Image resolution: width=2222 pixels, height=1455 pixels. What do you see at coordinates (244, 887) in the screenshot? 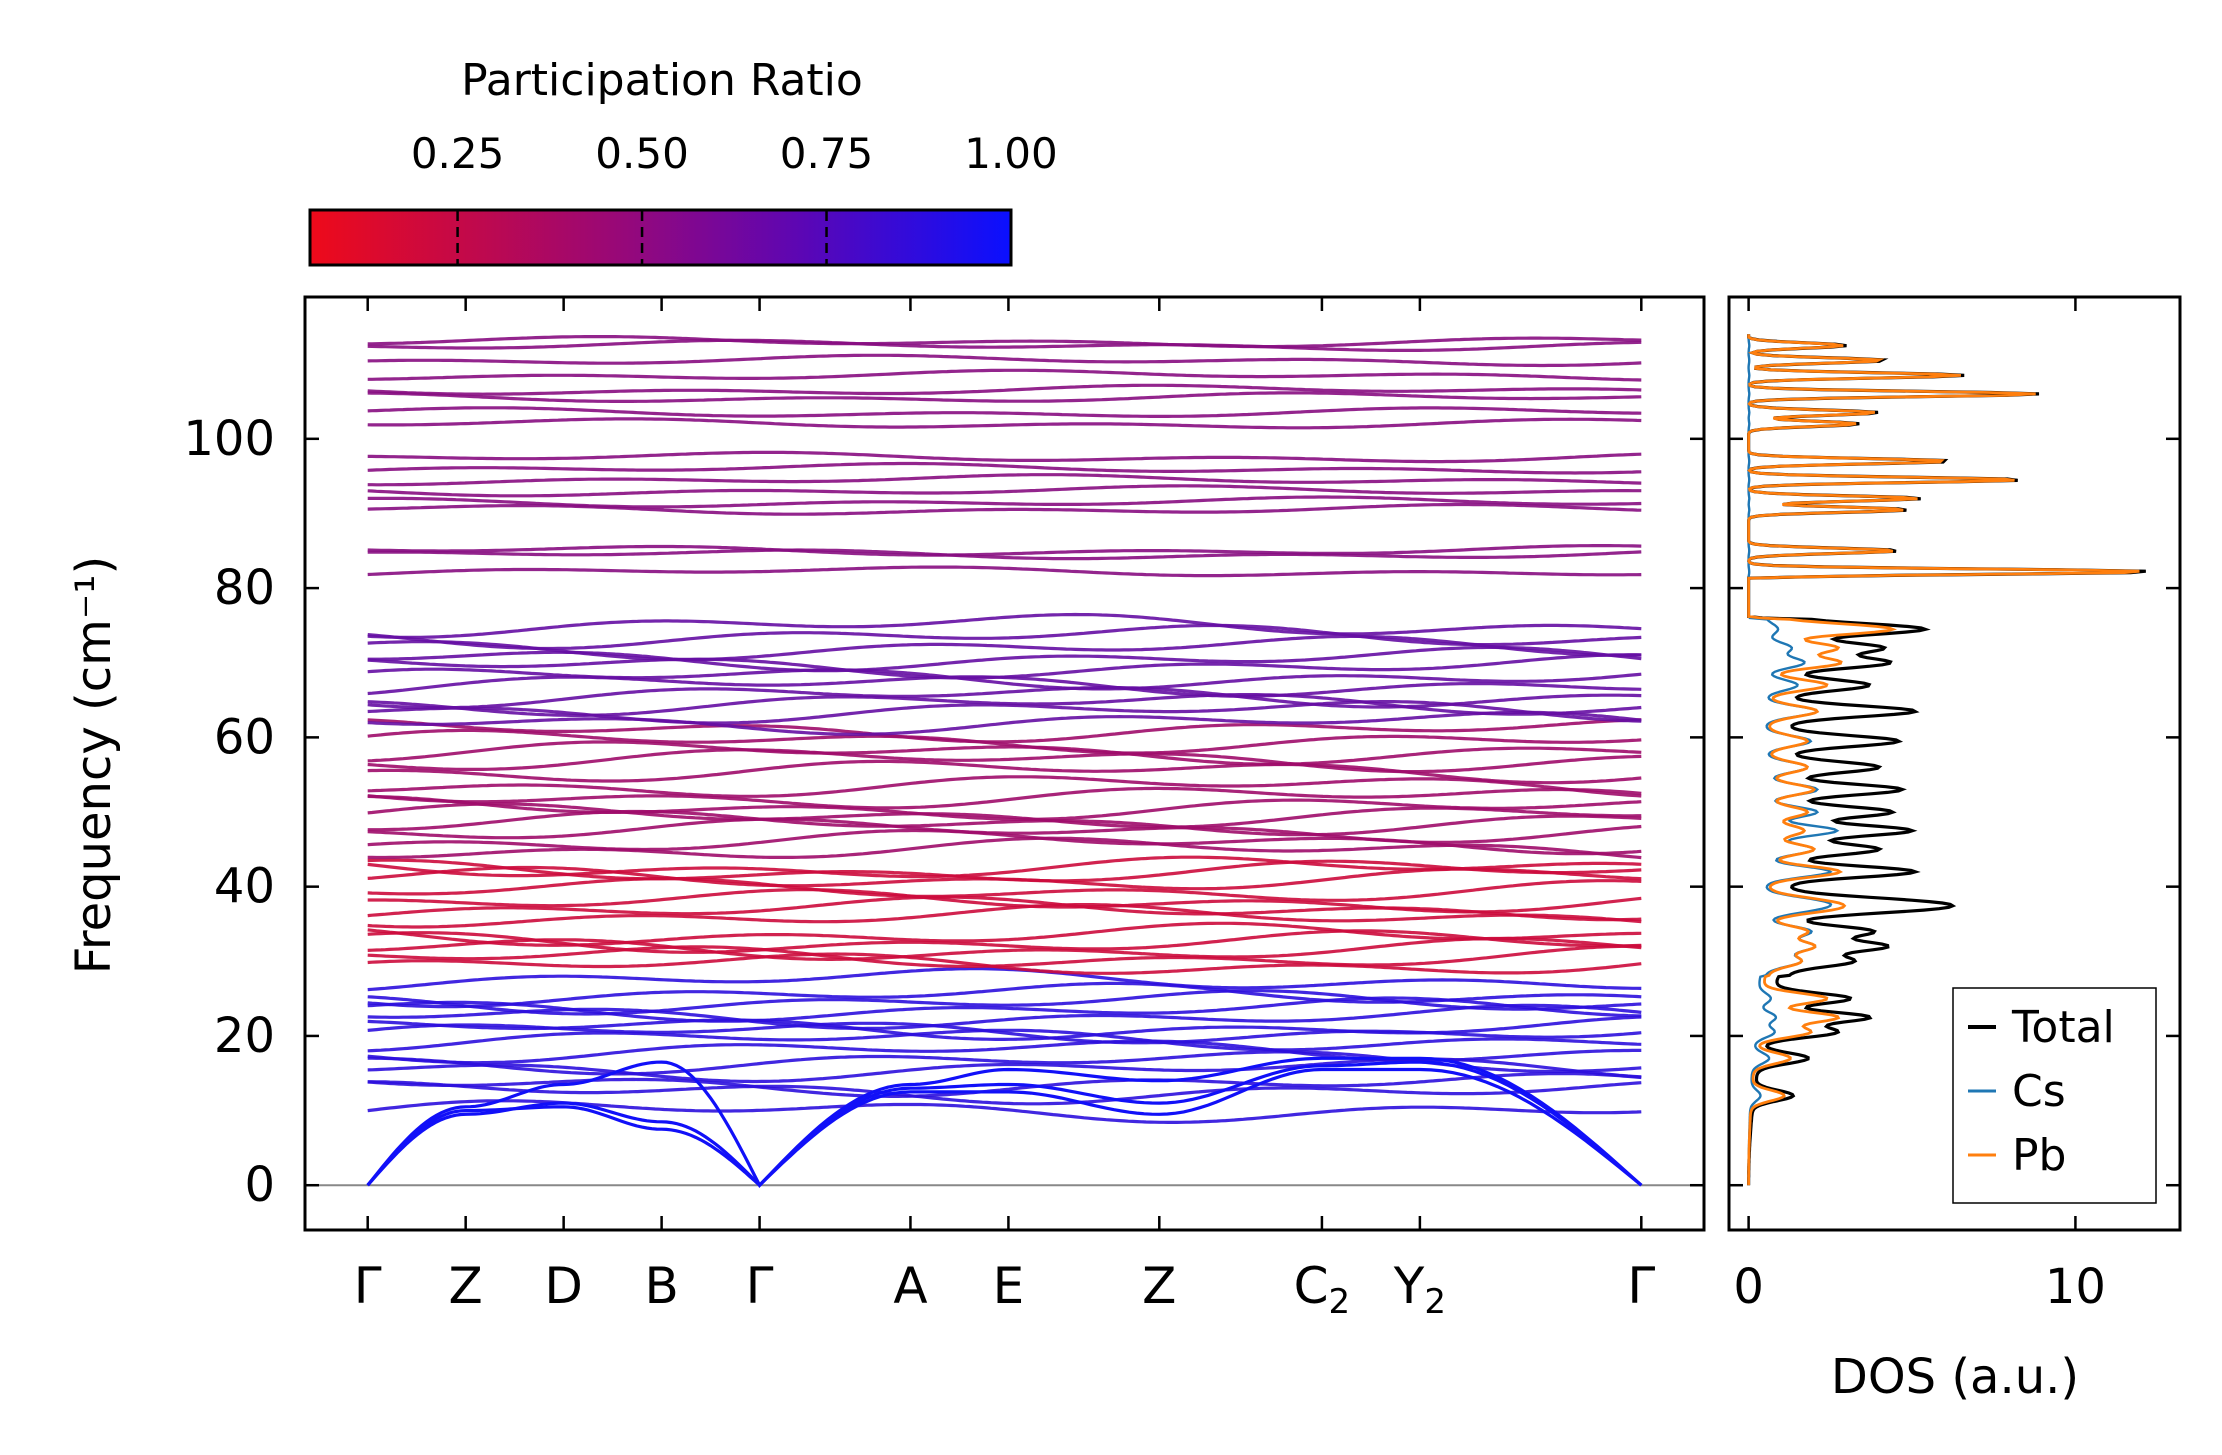
I see `y-tick-label: 40` at bounding box center [244, 887].